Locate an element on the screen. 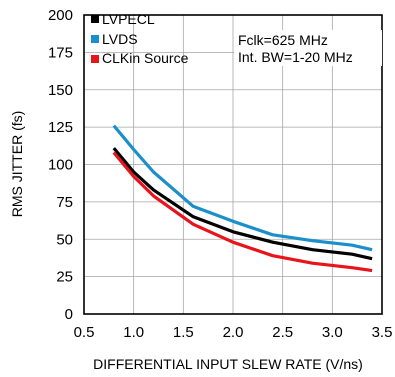 This screenshot has width=395, height=377. y-tick-label: 100 is located at coordinates (60, 165).